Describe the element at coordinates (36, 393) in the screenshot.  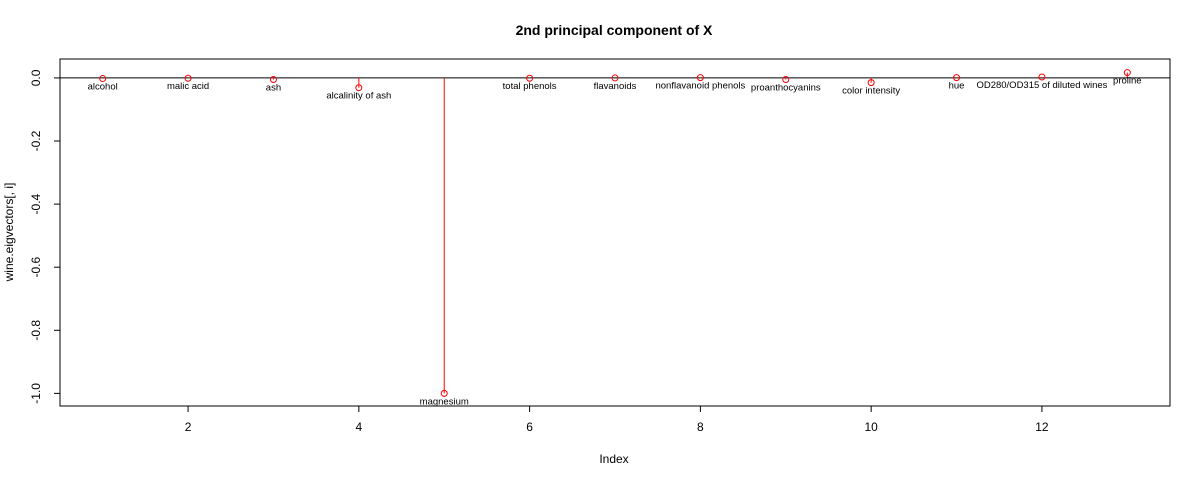
I see `y-tick-label: -1.0` at that location.